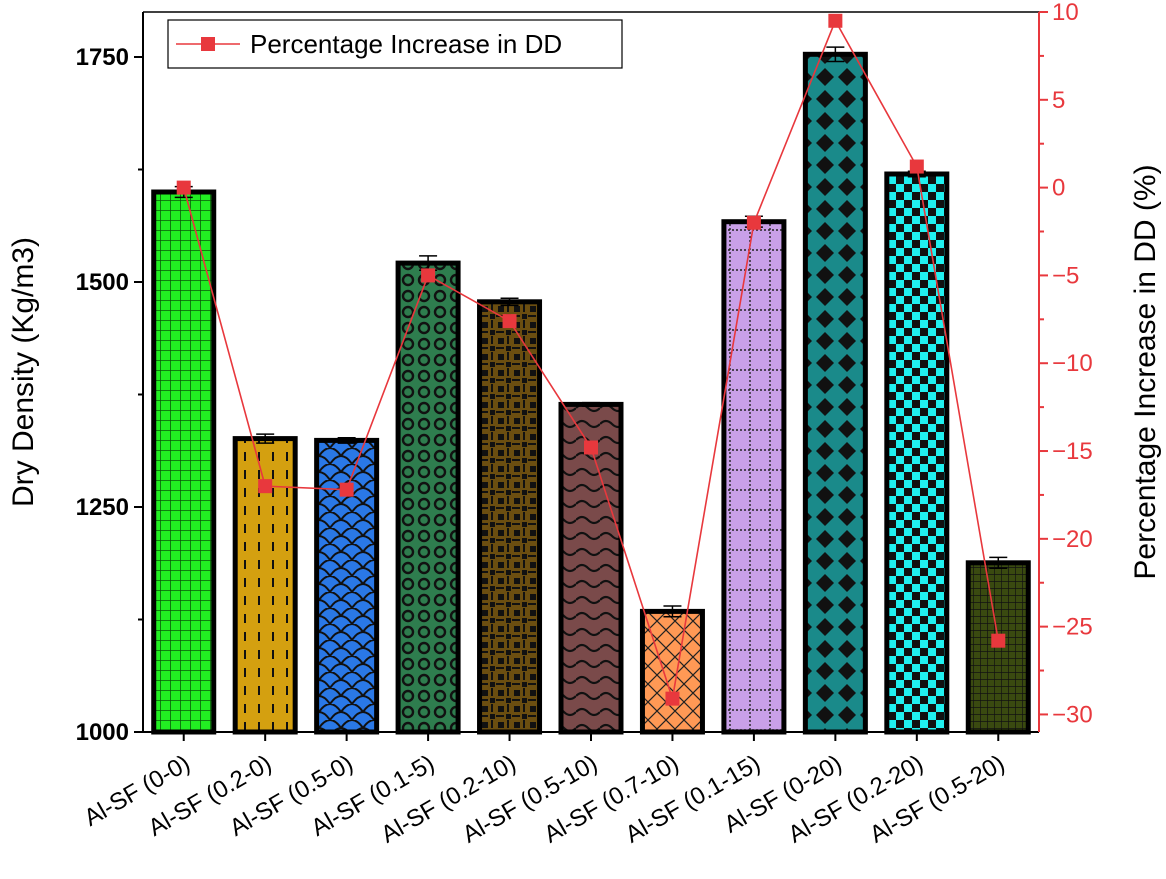  Describe the element at coordinates (406, 44) in the screenshot. I see `legend-label: Percentage Increase in DD` at that location.